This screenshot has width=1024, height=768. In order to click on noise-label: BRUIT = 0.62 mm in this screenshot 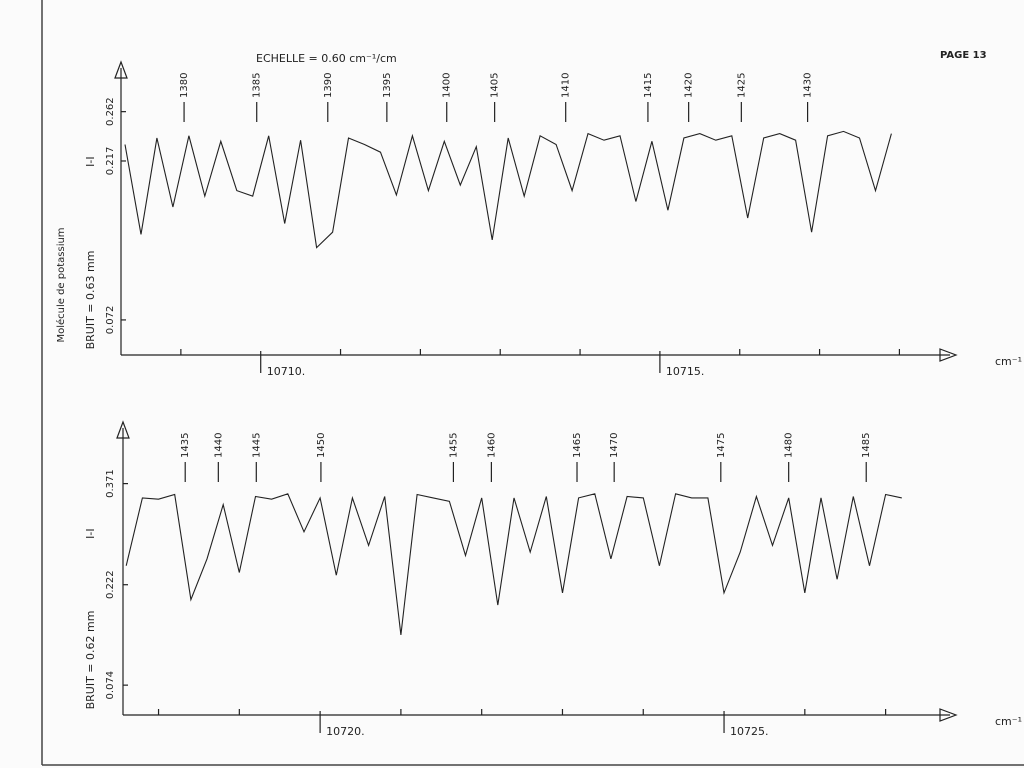, I will do `click(90, 660)`.